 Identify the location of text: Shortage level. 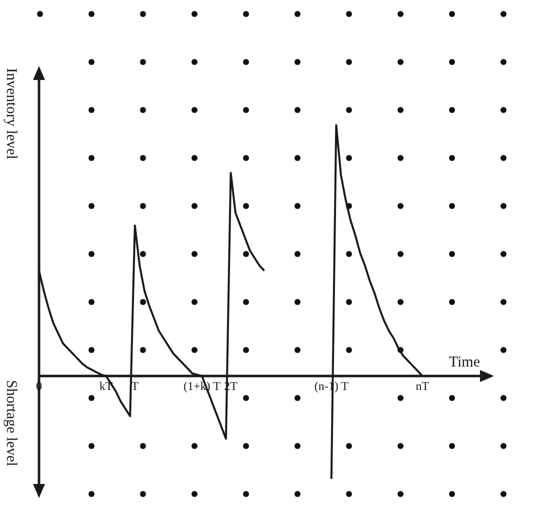
(11, 423).